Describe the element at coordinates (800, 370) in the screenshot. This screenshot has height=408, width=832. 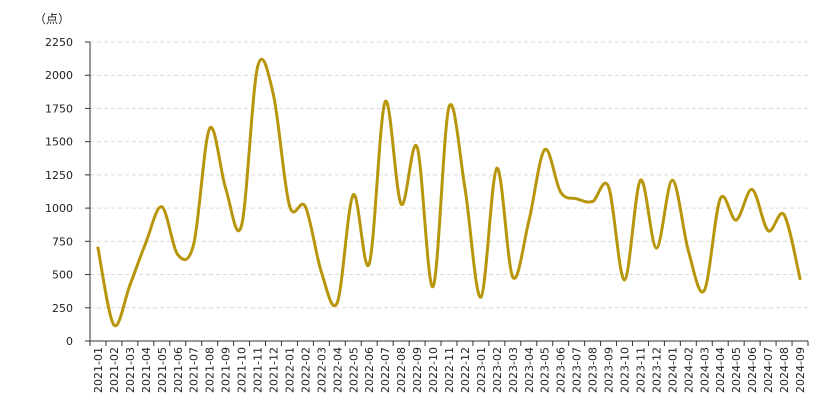
I see `x-tick-label: 2024-09` at that location.